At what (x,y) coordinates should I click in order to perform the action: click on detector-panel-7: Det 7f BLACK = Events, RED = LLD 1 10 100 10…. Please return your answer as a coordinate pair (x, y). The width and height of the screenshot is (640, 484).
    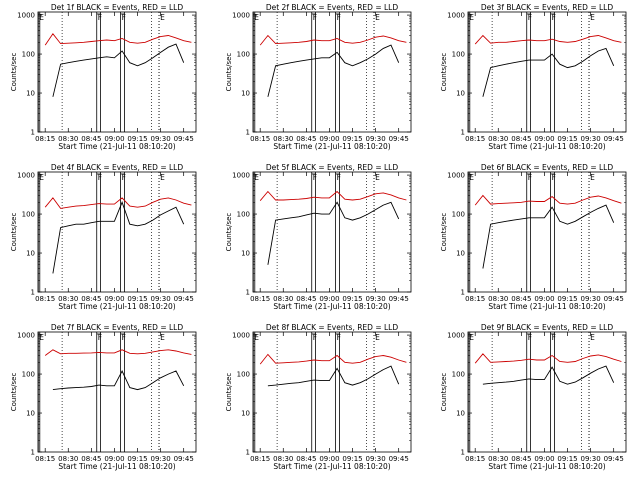
    Looking at the image, I should click on (103, 397).